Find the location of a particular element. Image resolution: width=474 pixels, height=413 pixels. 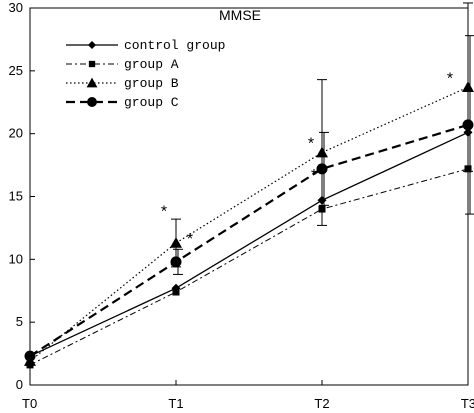

x-tick-label: T3 is located at coordinates (467, 403).